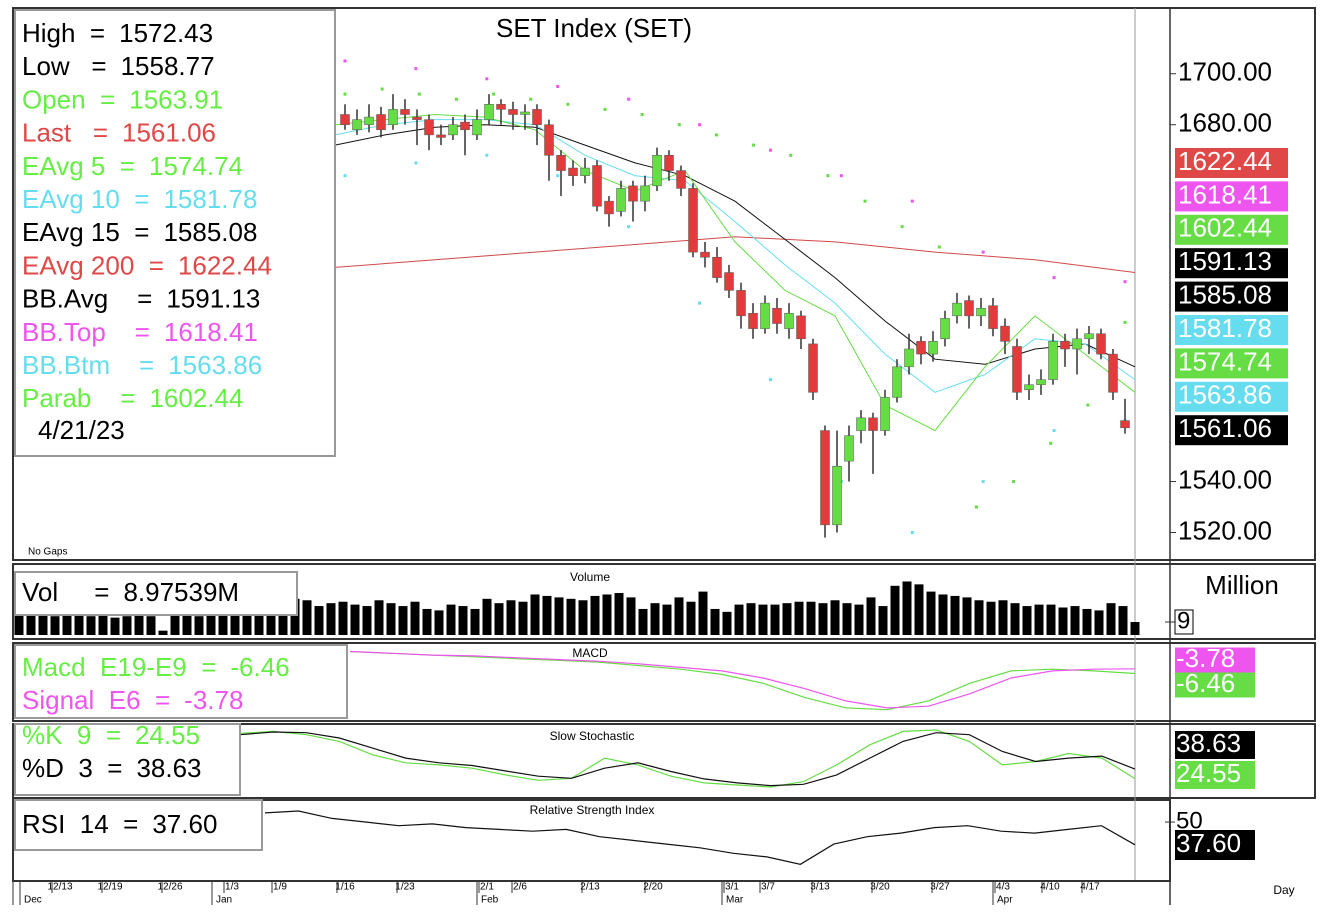  I want to click on price-tag-label: 1602.44, so click(1225, 228).